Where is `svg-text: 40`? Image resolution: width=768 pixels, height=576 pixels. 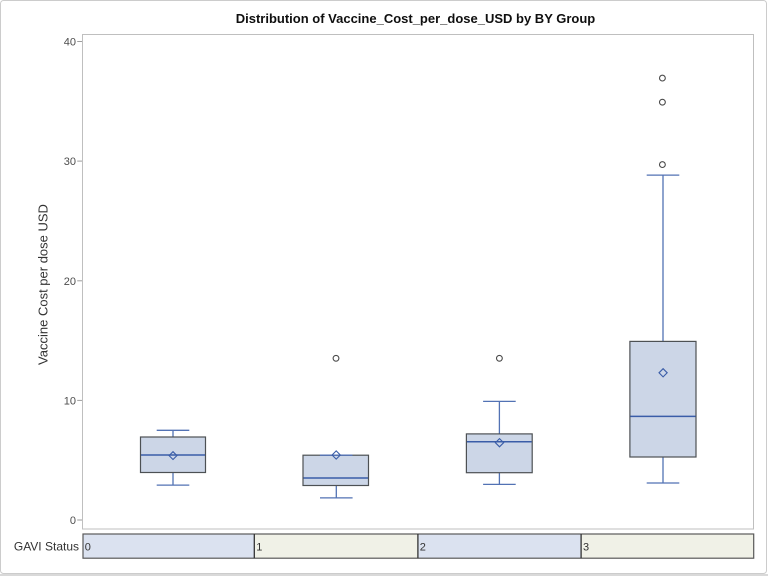 svg-text: 40 is located at coordinates (70, 43).